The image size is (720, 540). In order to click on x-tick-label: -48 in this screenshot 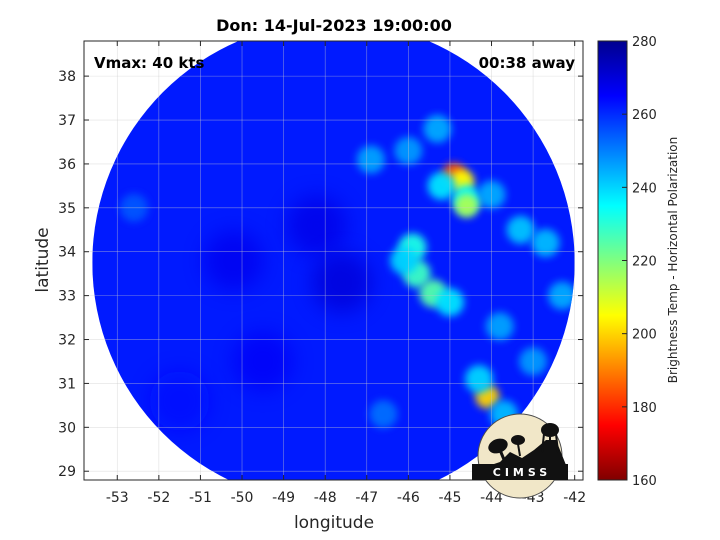, I will do `click(325, 498)`.